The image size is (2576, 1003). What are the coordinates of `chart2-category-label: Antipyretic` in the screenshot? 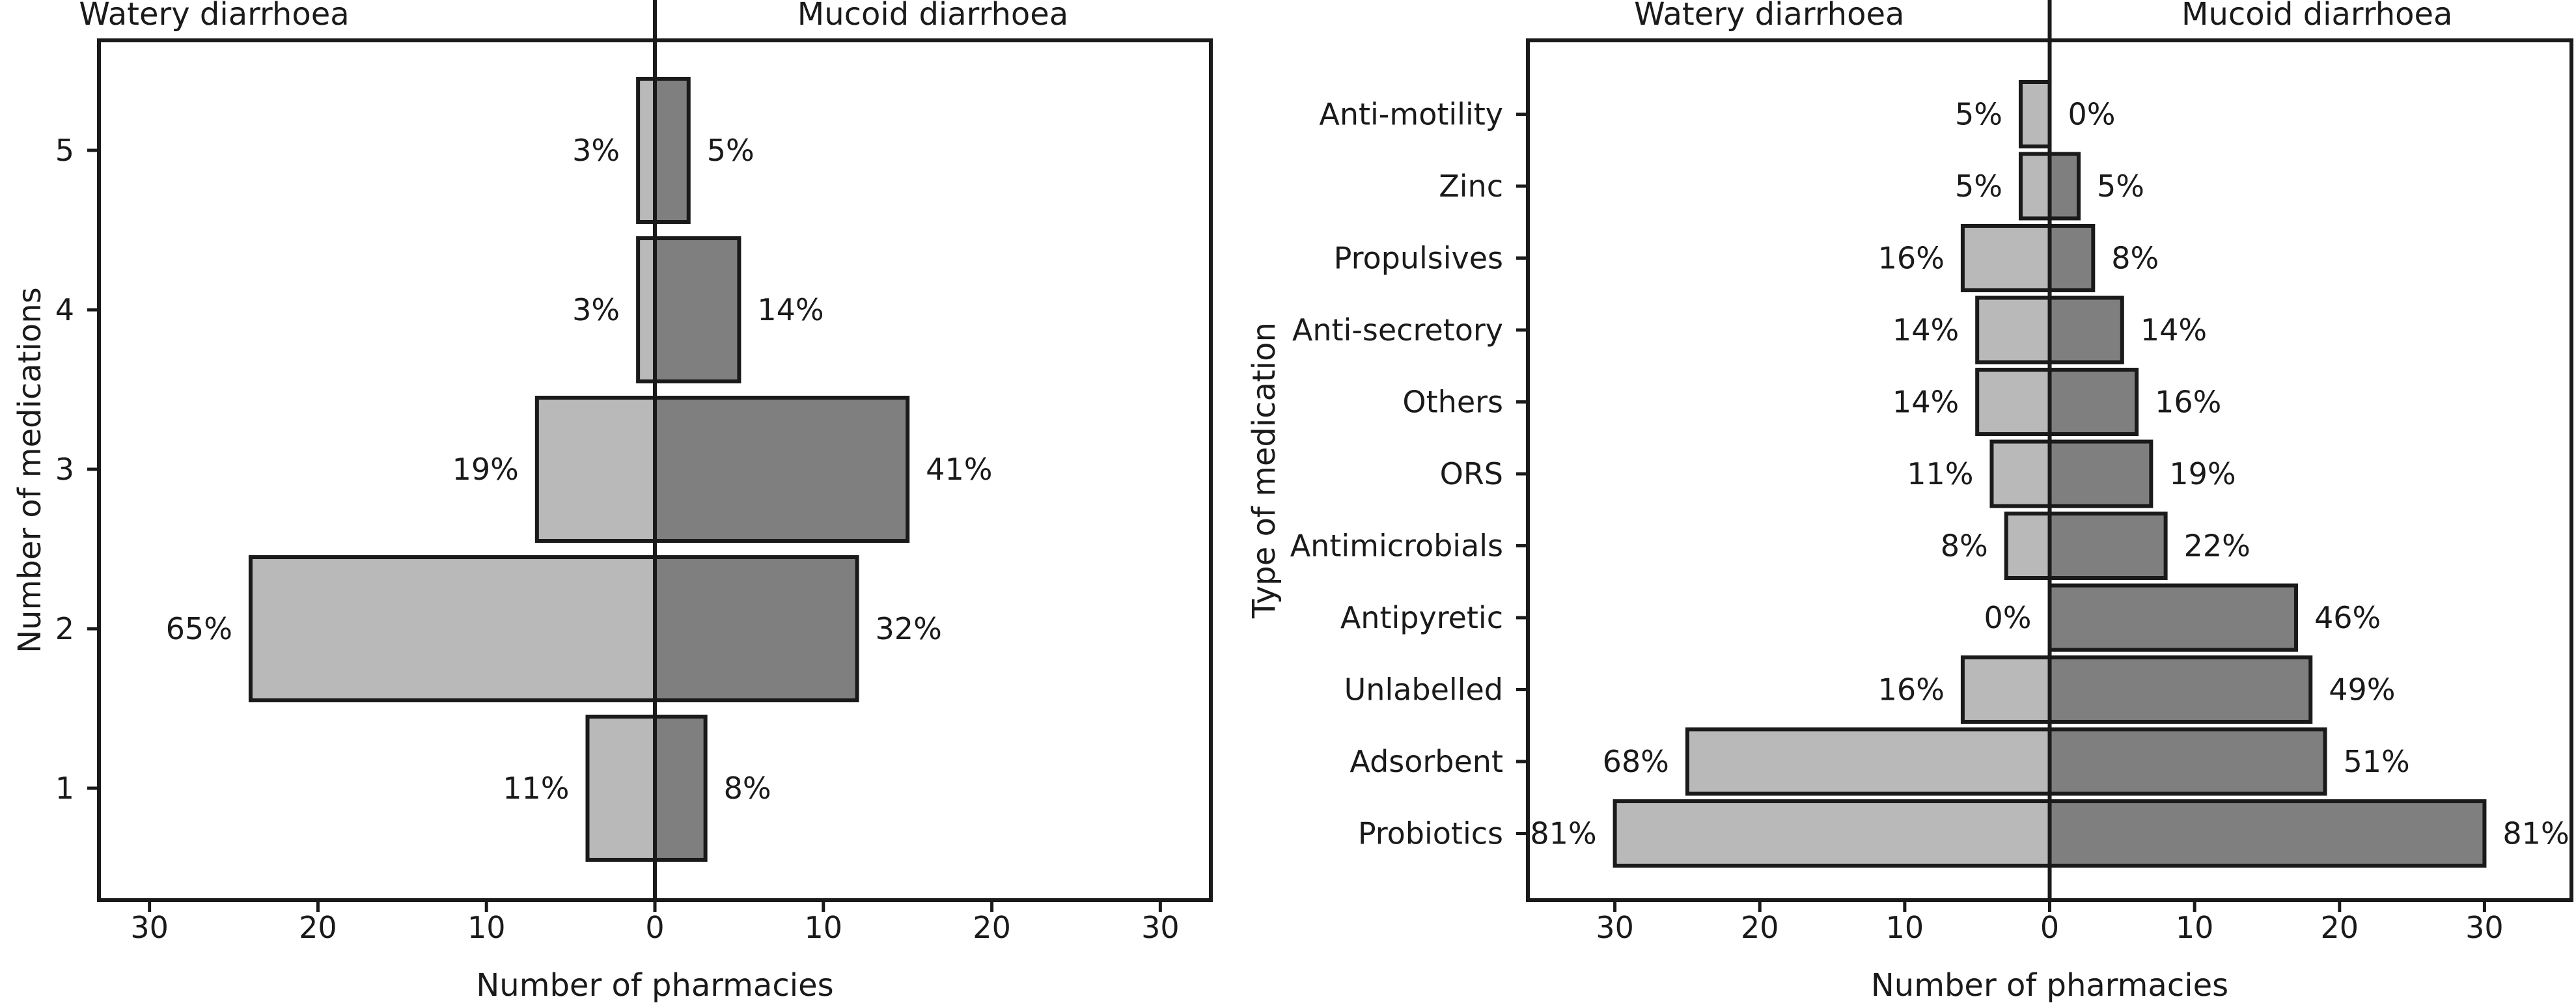 It's located at (1421, 617).